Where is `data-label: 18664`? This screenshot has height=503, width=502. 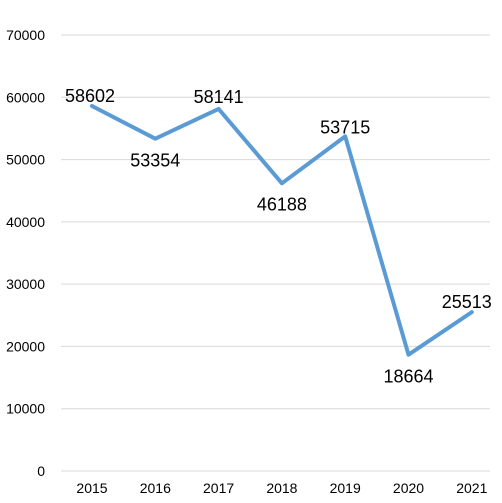
data-label: 18664 is located at coordinates (408, 377).